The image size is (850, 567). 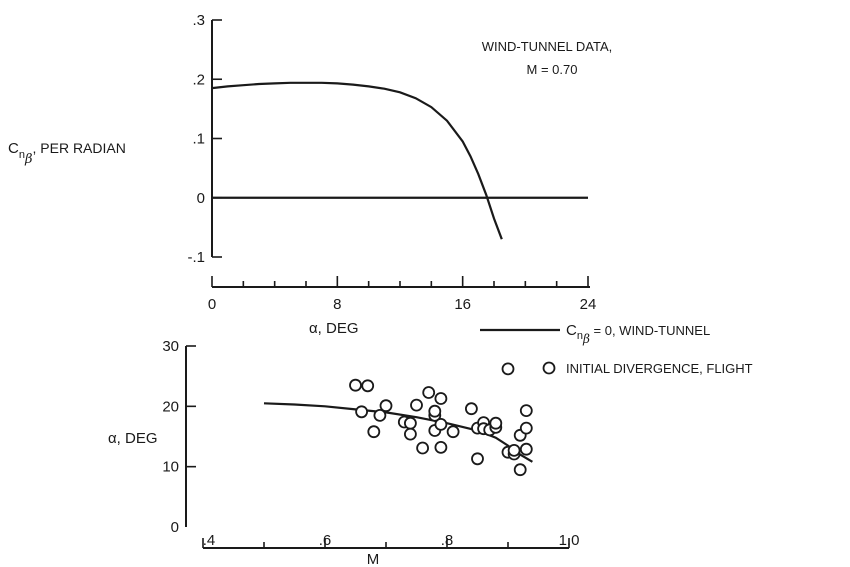 I want to click on bottom-y-ticks: 0 10 20 30, so click(x=179, y=437).